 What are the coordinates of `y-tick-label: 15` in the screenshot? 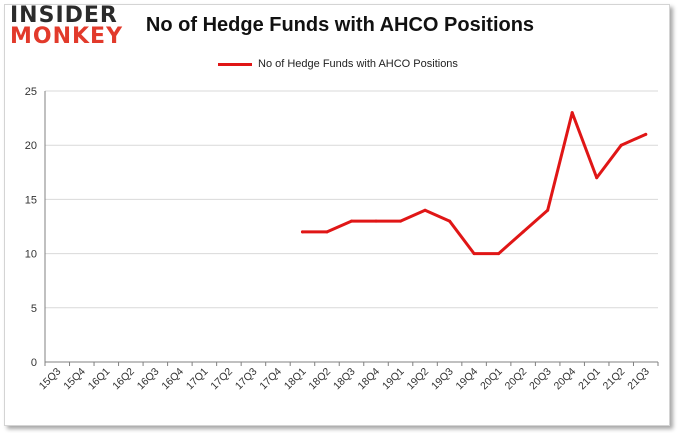 It's located at (31, 200).